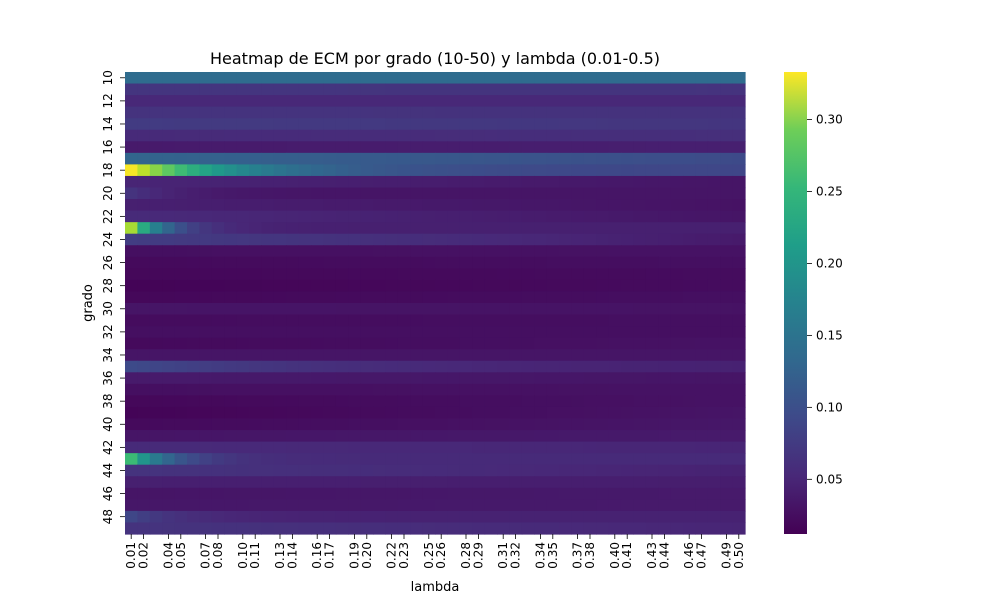  Describe the element at coordinates (739, 555) in the screenshot. I see `x-tick-label: 0.50` at that location.